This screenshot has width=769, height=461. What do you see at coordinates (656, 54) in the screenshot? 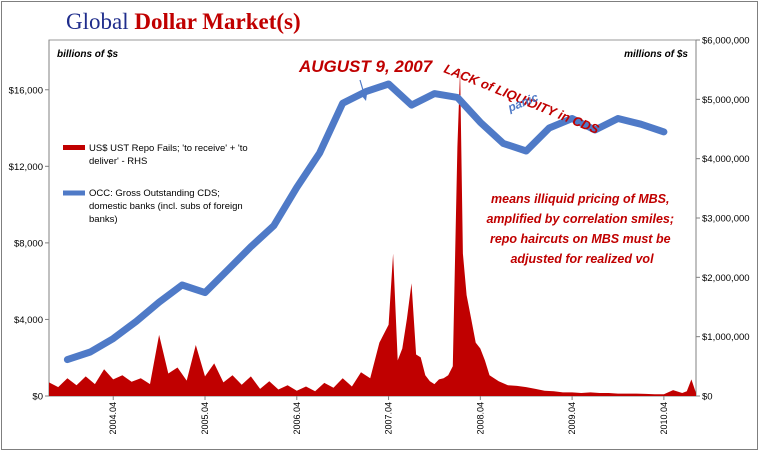
I see `right-axis-label: millions of $s` at bounding box center [656, 54].